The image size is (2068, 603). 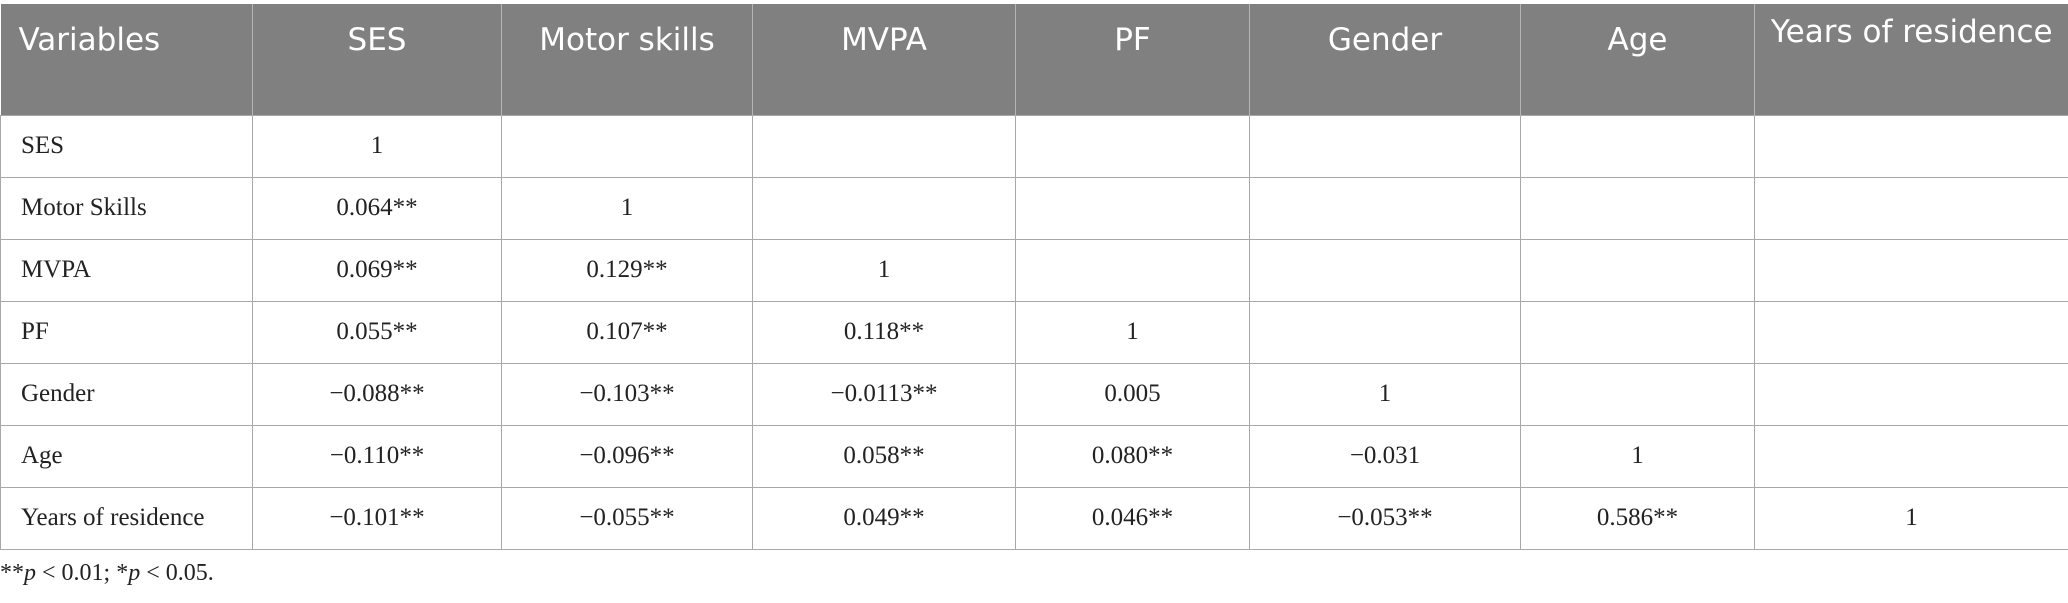 I want to click on table-cell: 0.058**, so click(x=884, y=456).